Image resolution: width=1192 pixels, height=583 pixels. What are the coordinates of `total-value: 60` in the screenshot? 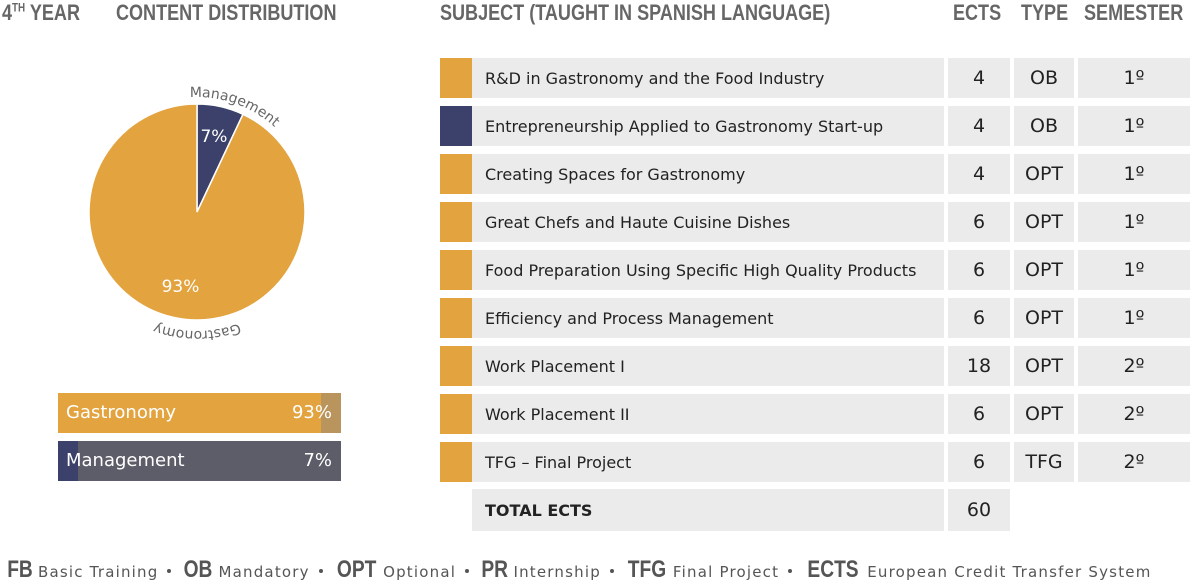 It's located at (979, 510).